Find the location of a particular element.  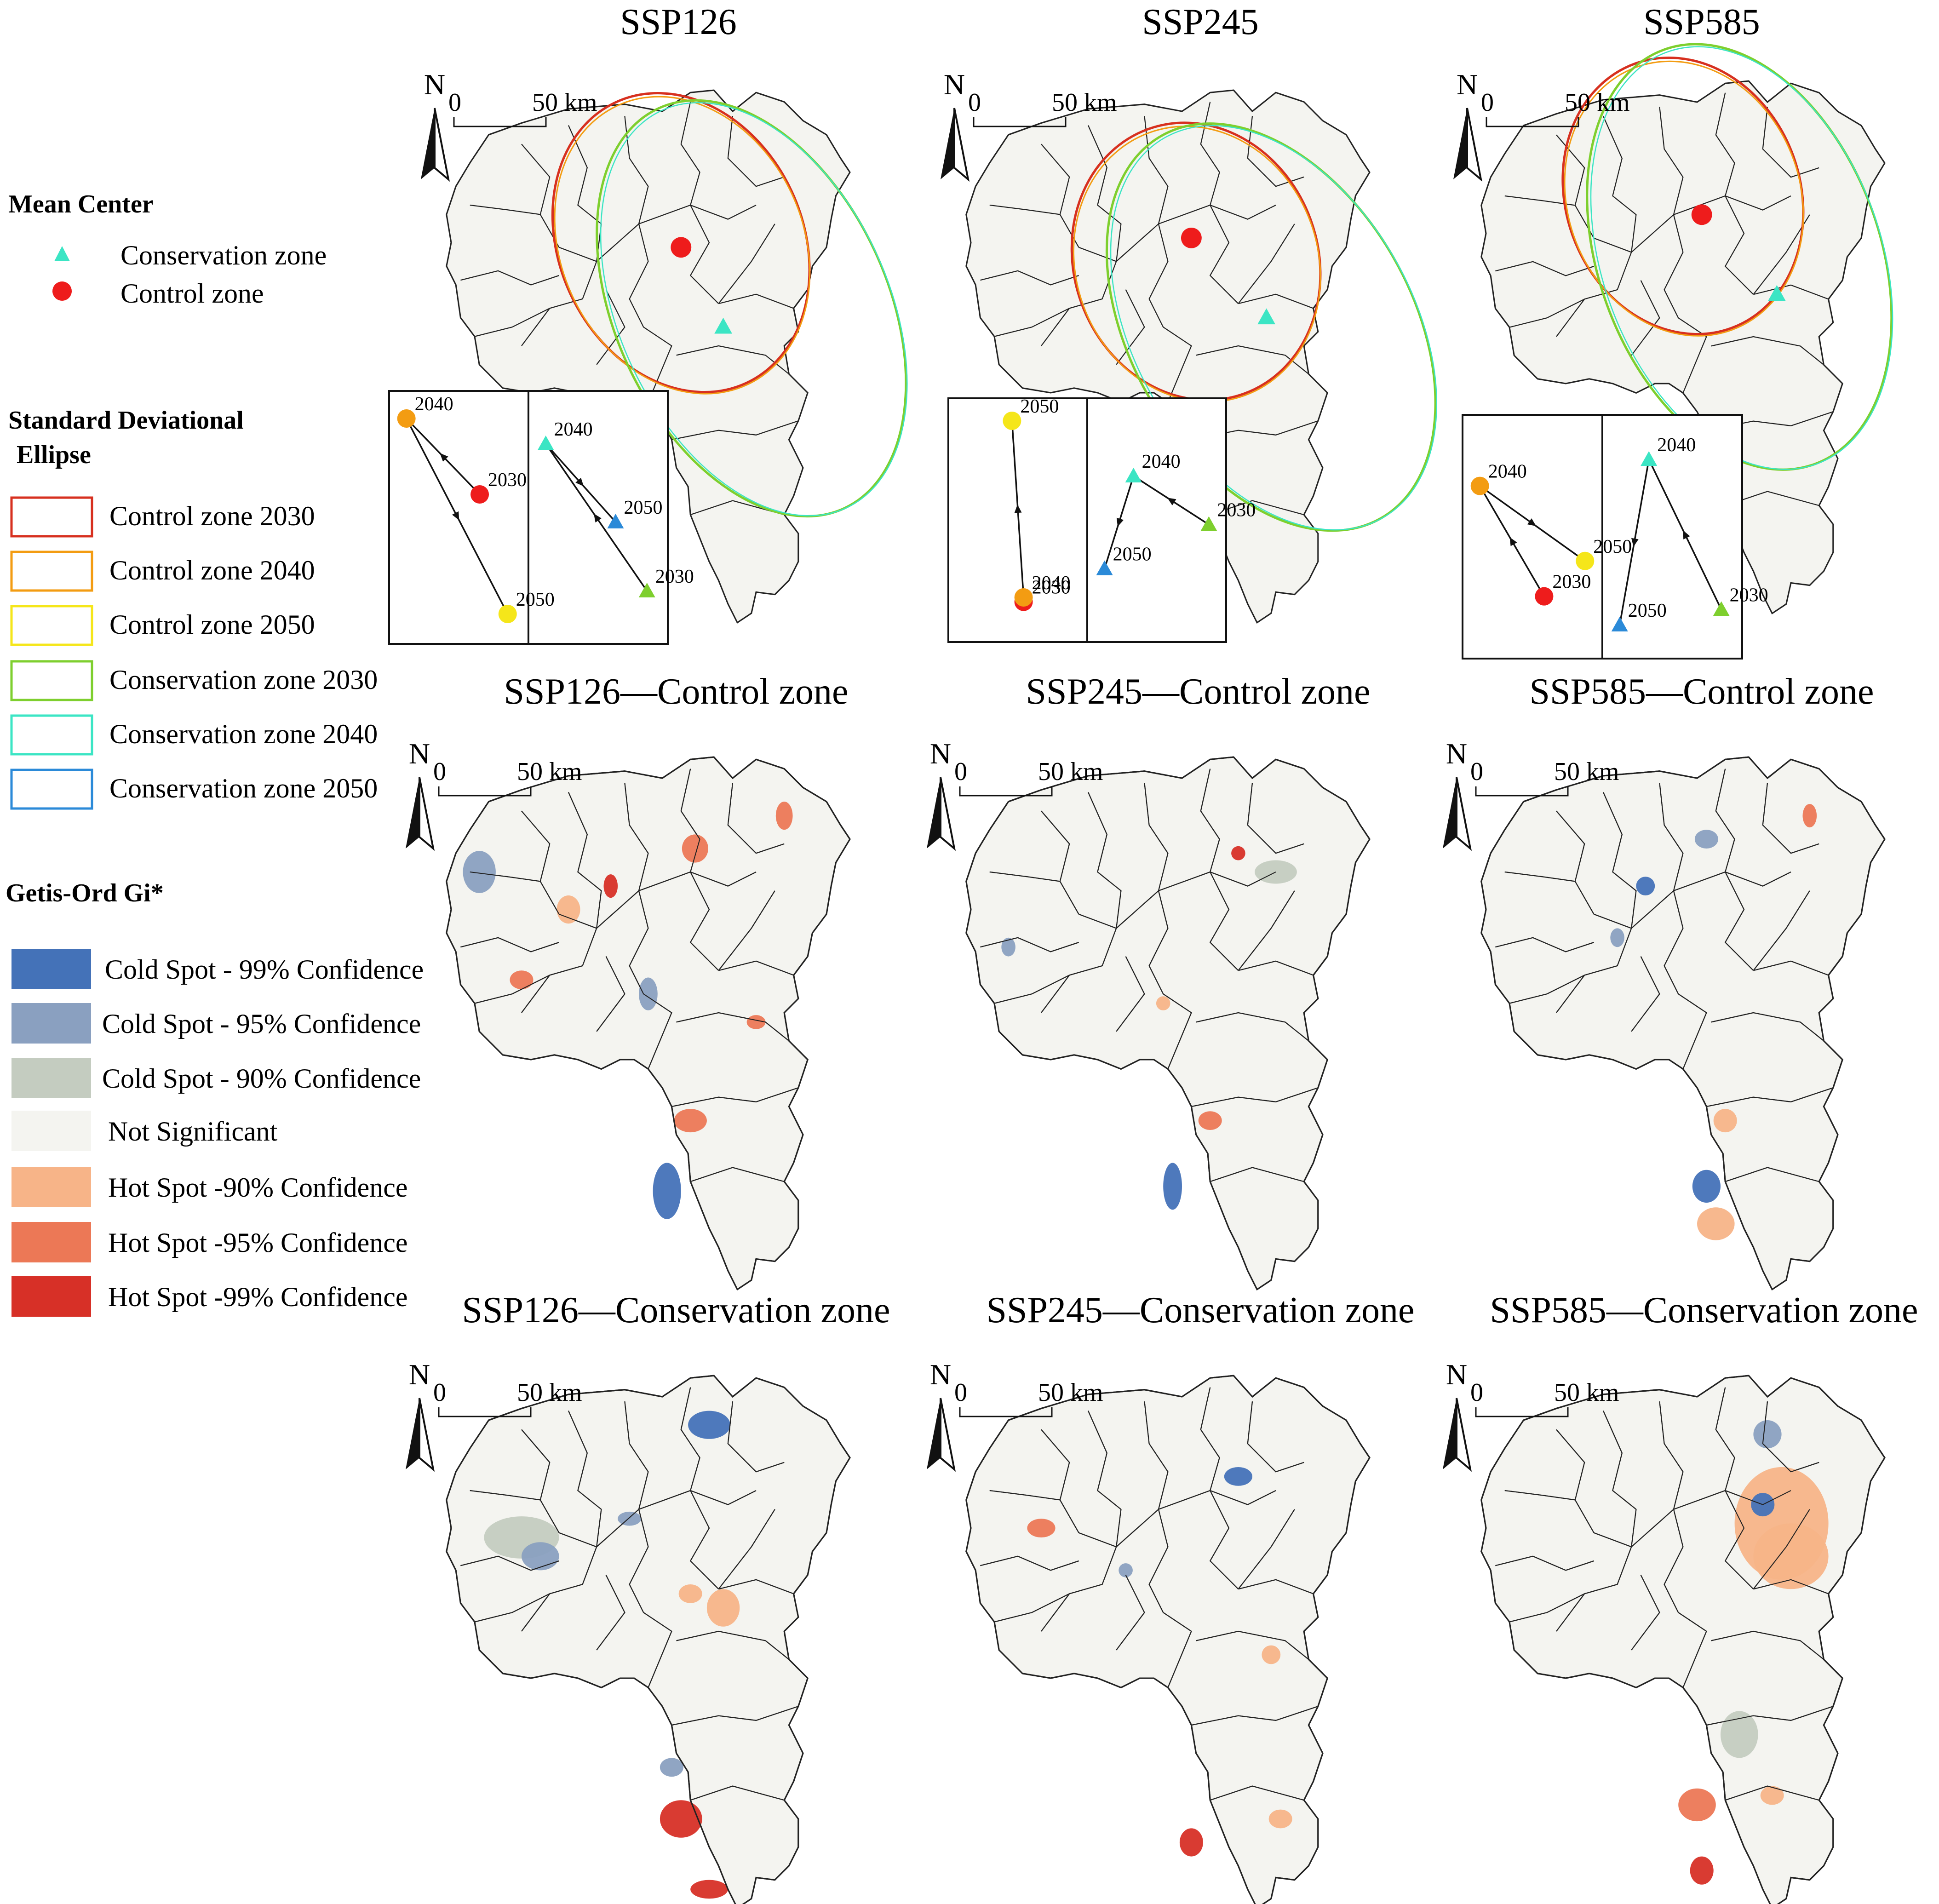

legend-gi-label: Hot Spot -95% Confidence is located at coordinates (258, 1242).